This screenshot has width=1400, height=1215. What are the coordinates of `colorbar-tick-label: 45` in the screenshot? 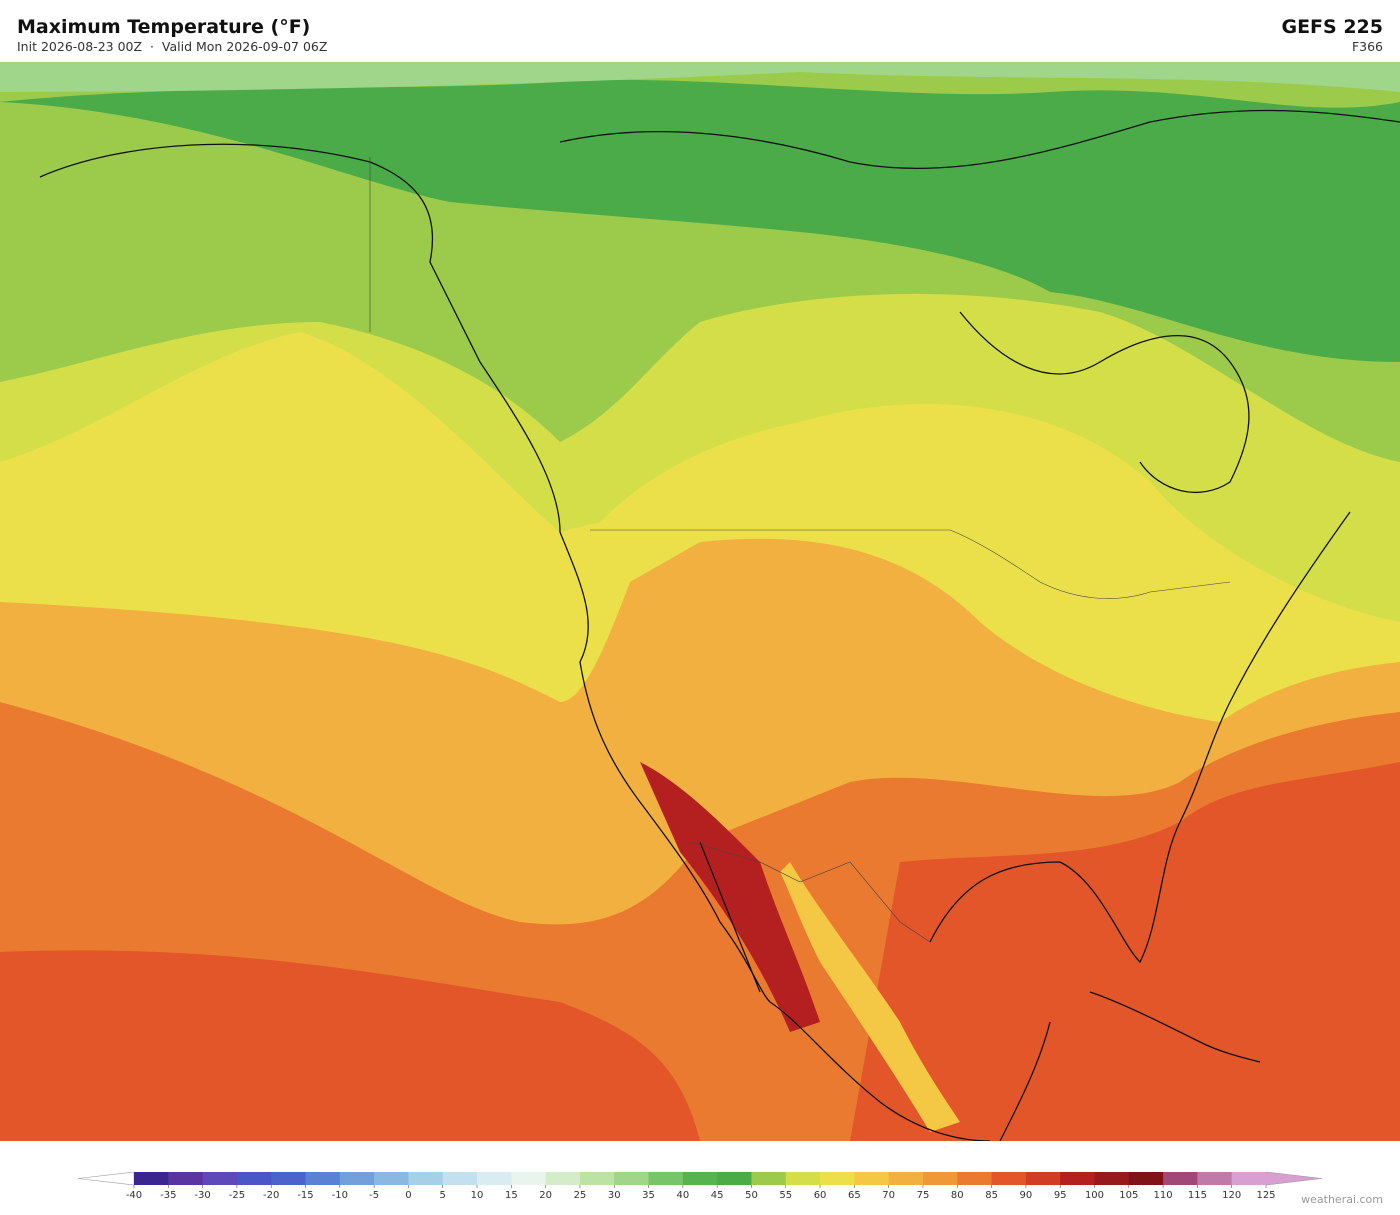 It's located at (717, 1195).